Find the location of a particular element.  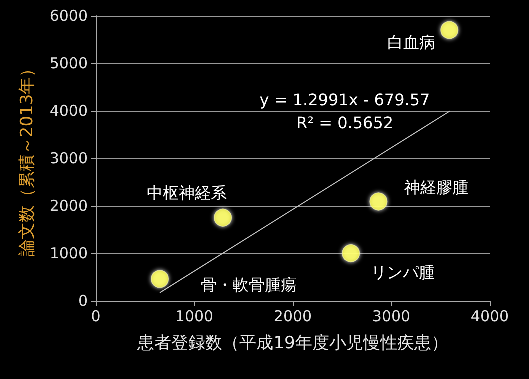

annotation: リンパ腫 is located at coordinates (403, 272).